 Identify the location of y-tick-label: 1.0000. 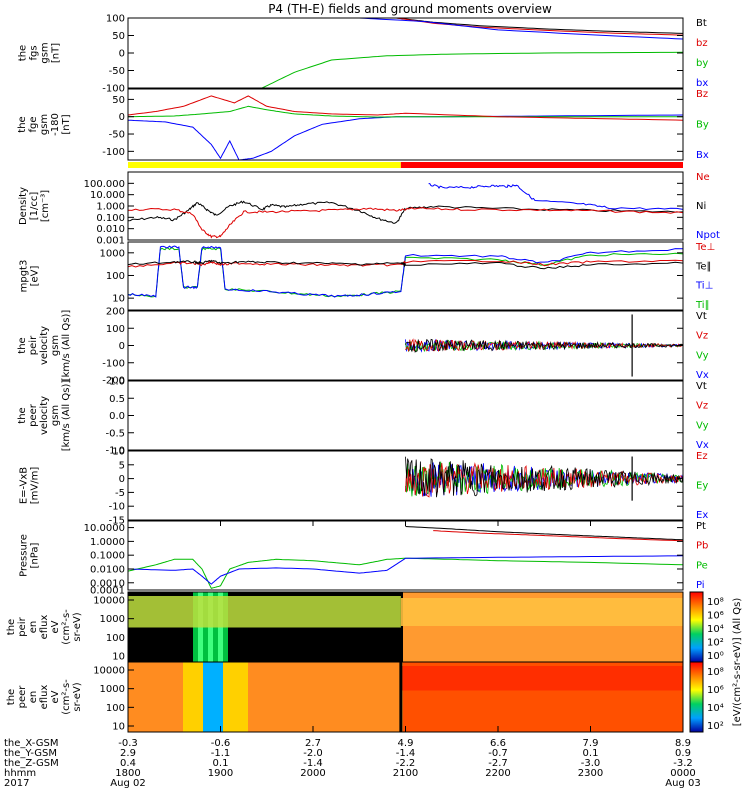
(107, 542).